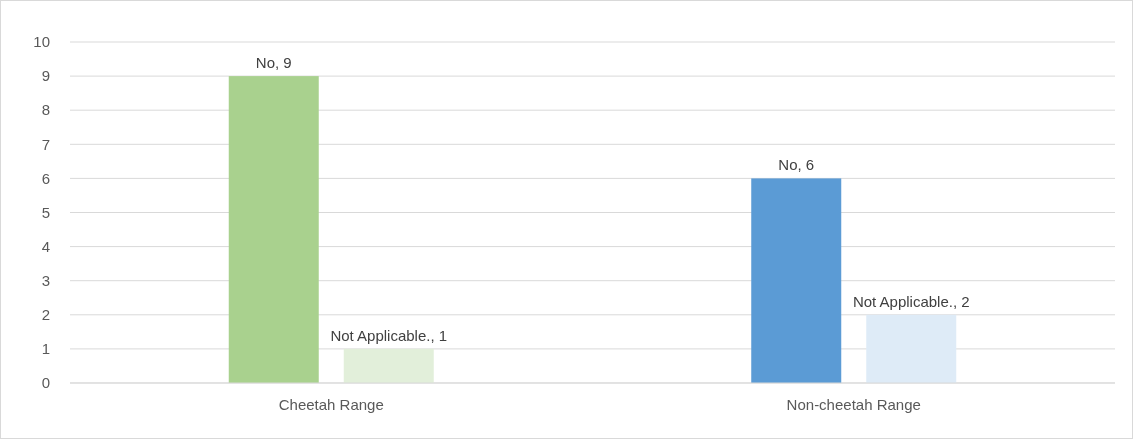  I want to click on y-tick-label: 6, so click(45, 178).